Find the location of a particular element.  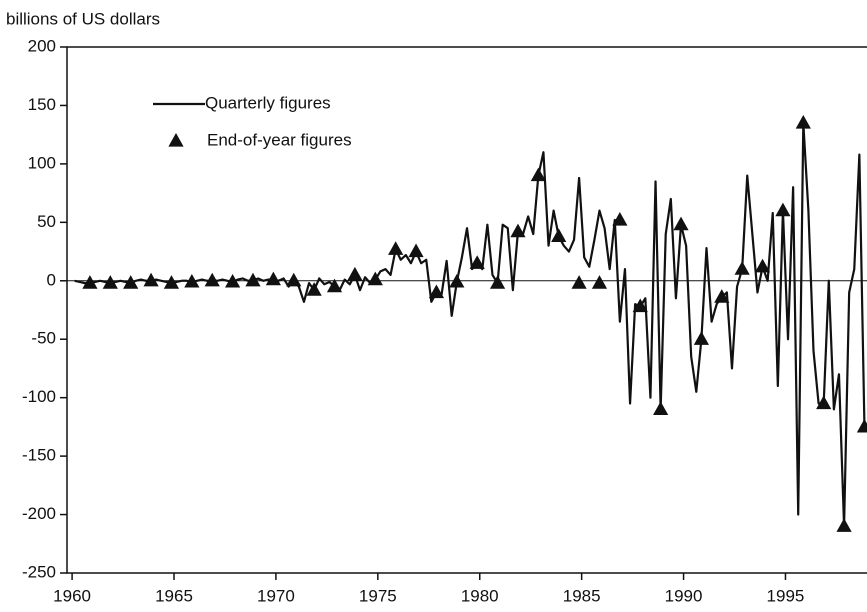

y-axis-label: billions of US dollars is located at coordinates (83, 18).